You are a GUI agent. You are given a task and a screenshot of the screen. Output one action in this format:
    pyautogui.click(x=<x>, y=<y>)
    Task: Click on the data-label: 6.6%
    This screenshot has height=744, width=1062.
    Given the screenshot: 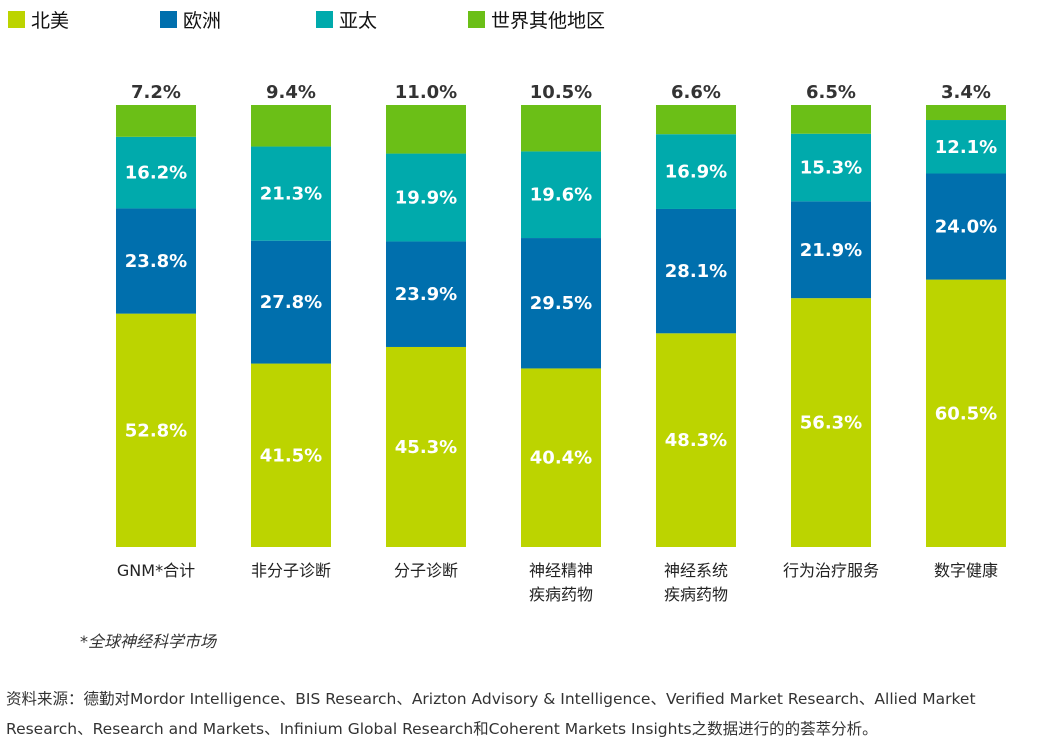 What is the action you would take?
    pyautogui.click(x=696, y=92)
    